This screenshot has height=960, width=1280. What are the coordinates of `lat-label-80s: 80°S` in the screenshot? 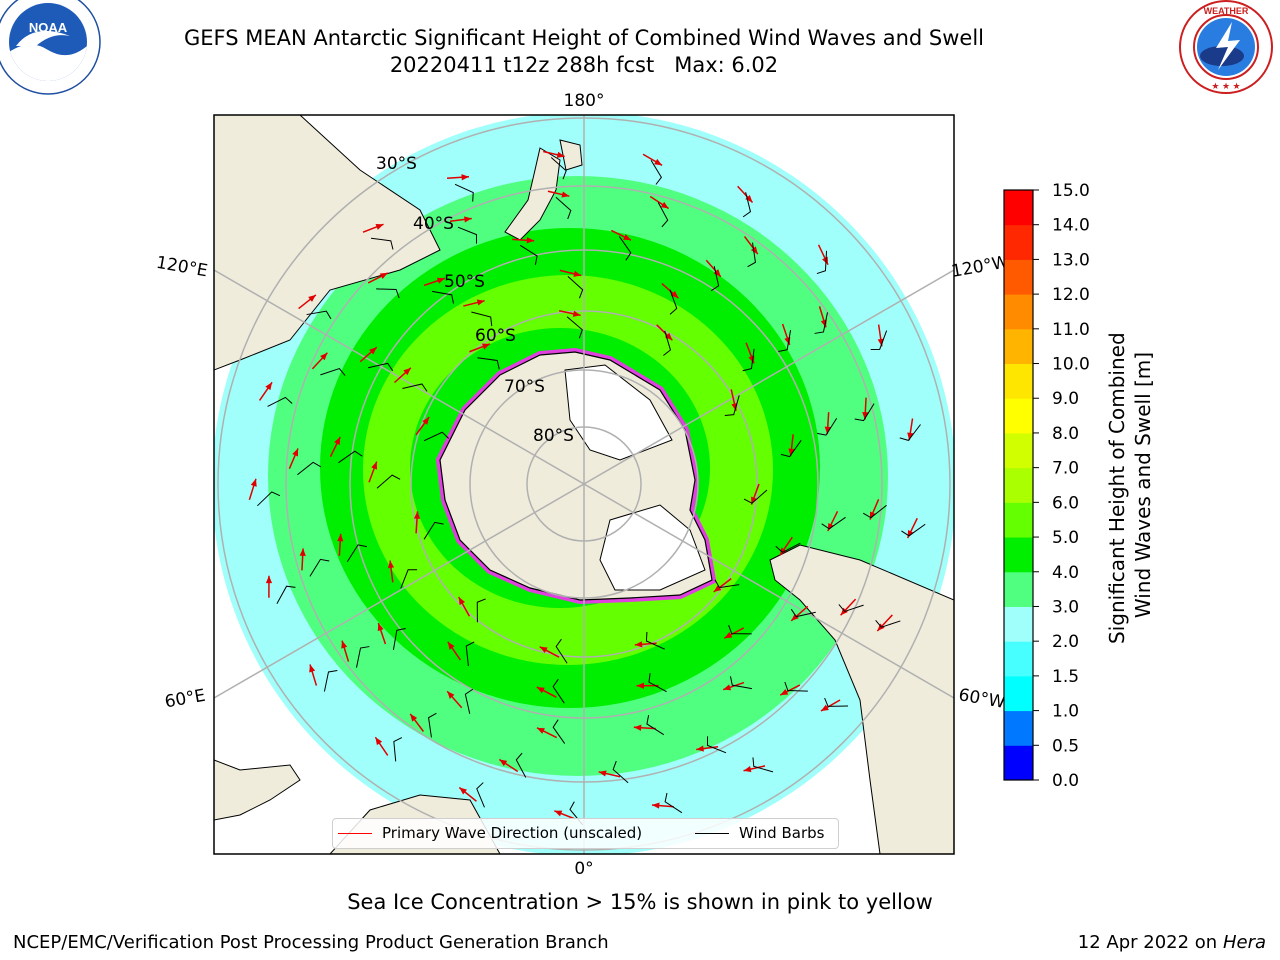 It's located at (553, 436).